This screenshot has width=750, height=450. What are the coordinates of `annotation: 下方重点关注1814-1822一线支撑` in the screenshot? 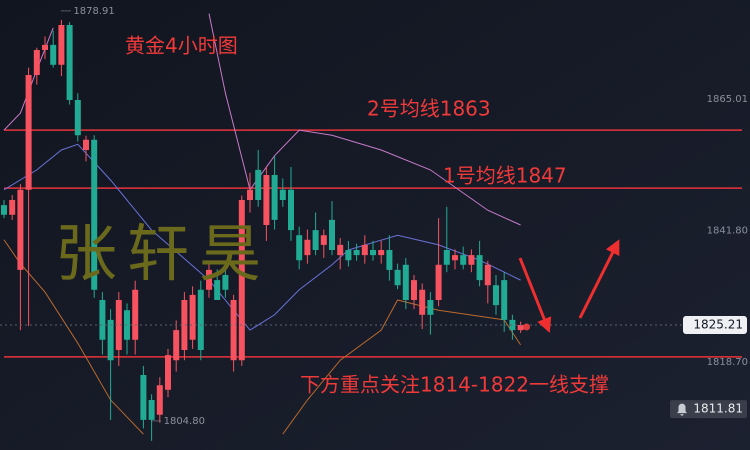 It's located at (454, 385).